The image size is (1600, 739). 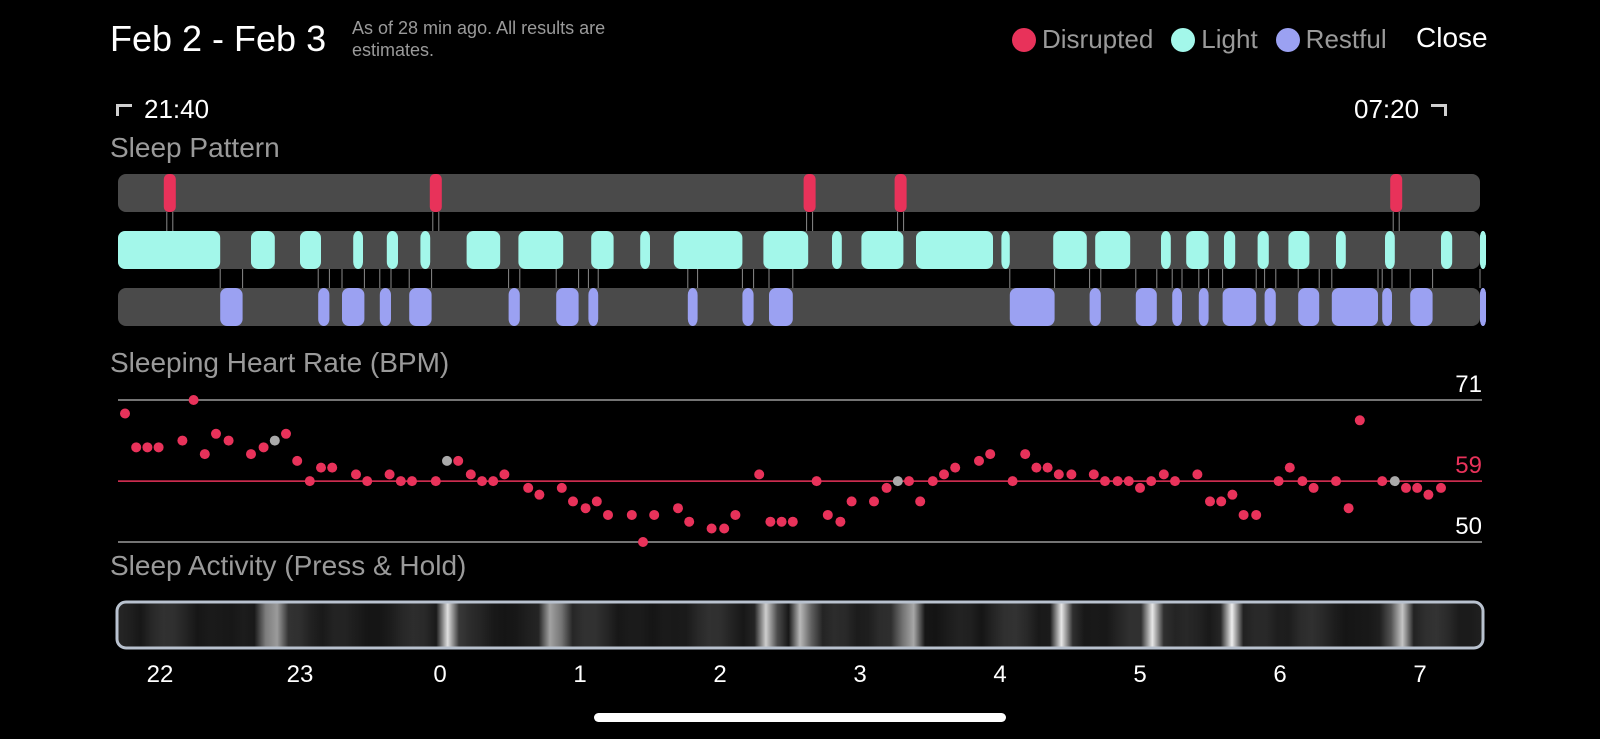 What do you see at coordinates (859, 674) in the screenshot?
I see `time-axis-tick-label: 3` at bounding box center [859, 674].